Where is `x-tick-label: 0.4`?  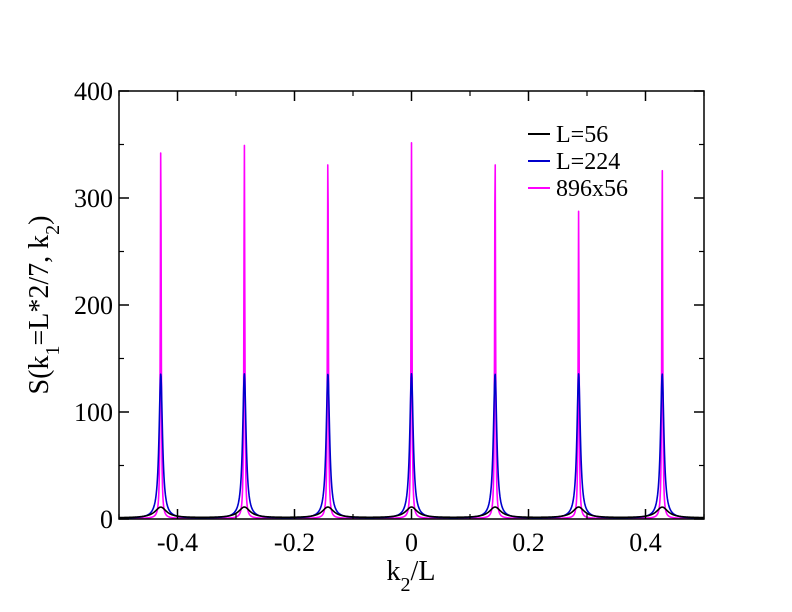
x-tick-label: 0.4 is located at coordinates (645, 542).